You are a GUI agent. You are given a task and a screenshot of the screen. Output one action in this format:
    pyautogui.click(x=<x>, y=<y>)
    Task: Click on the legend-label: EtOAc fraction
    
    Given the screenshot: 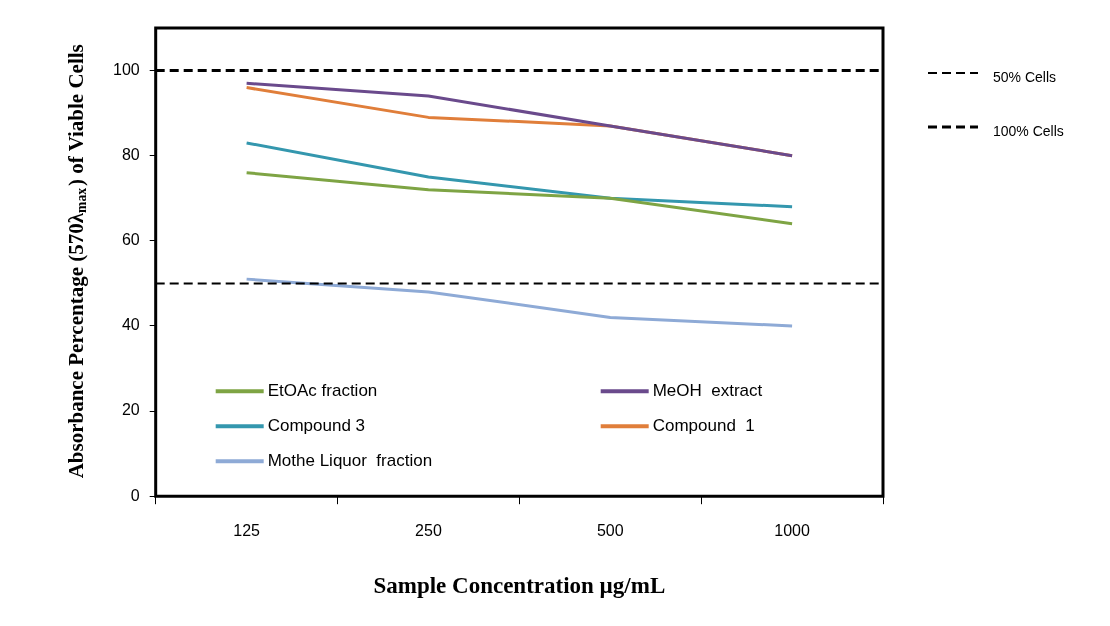 What is the action you would take?
    pyautogui.click(x=322, y=390)
    